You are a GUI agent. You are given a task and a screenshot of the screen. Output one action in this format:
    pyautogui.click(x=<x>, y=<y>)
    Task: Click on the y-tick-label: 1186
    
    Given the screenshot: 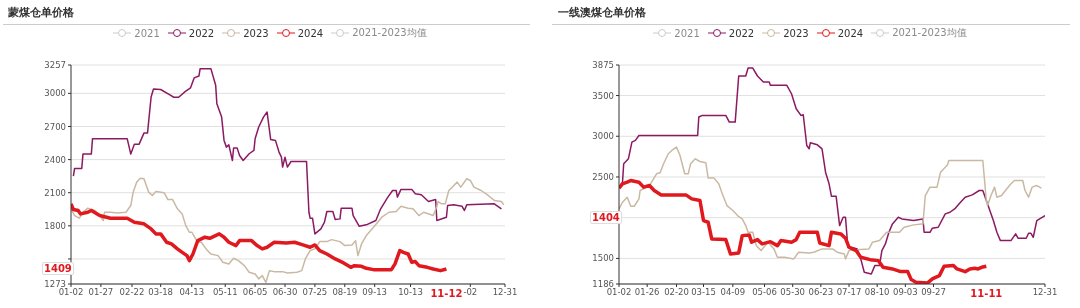 What is the action you would take?
    pyautogui.click(x=603, y=284)
    